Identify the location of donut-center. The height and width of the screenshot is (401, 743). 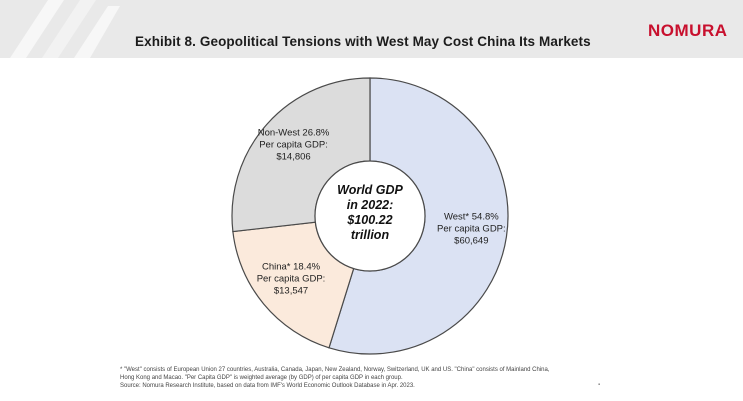
(370, 216).